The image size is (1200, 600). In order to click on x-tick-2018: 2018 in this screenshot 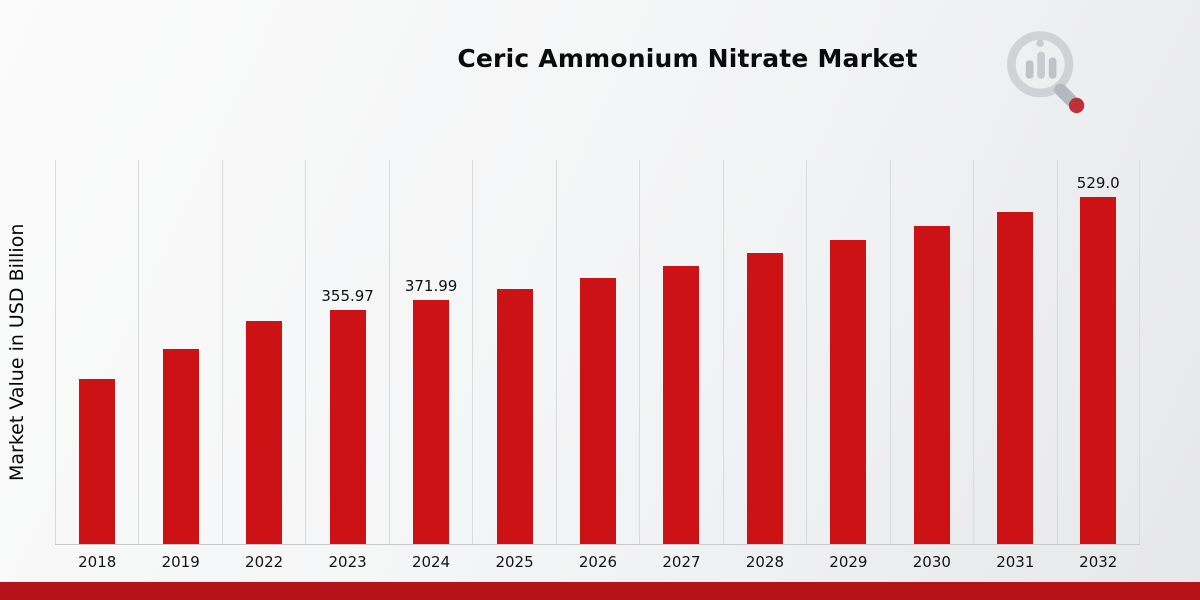, I will do `click(97, 562)`.